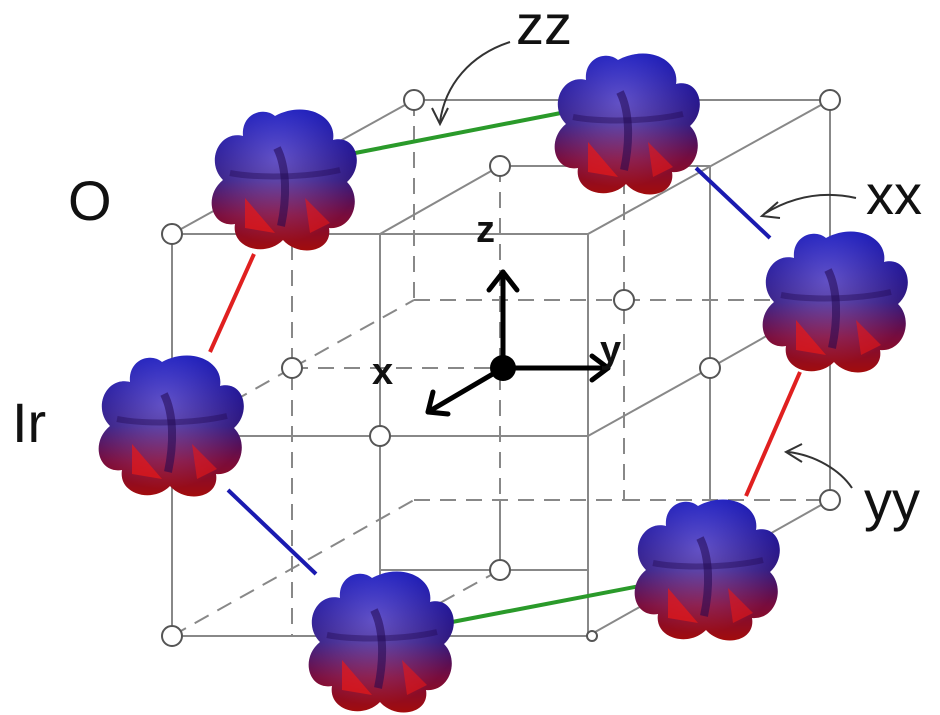 The height and width of the screenshot is (715, 940). I want to click on origin-dot, so click(503, 368).